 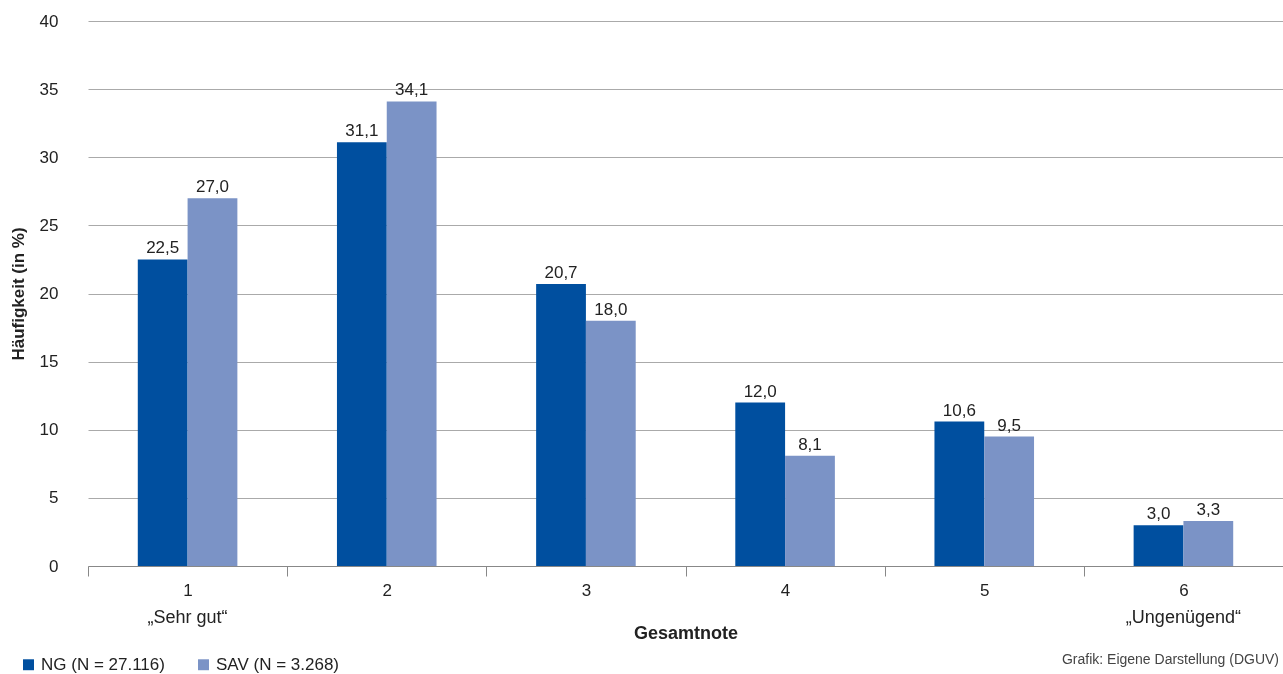 I want to click on y-tick-label: 35, so click(x=49, y=89).